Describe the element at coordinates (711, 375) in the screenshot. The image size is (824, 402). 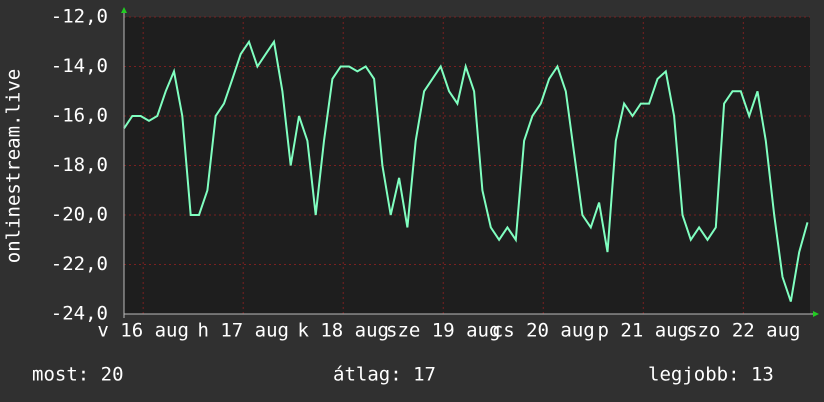
I see `stat-best: legjobb: 13` at that location.